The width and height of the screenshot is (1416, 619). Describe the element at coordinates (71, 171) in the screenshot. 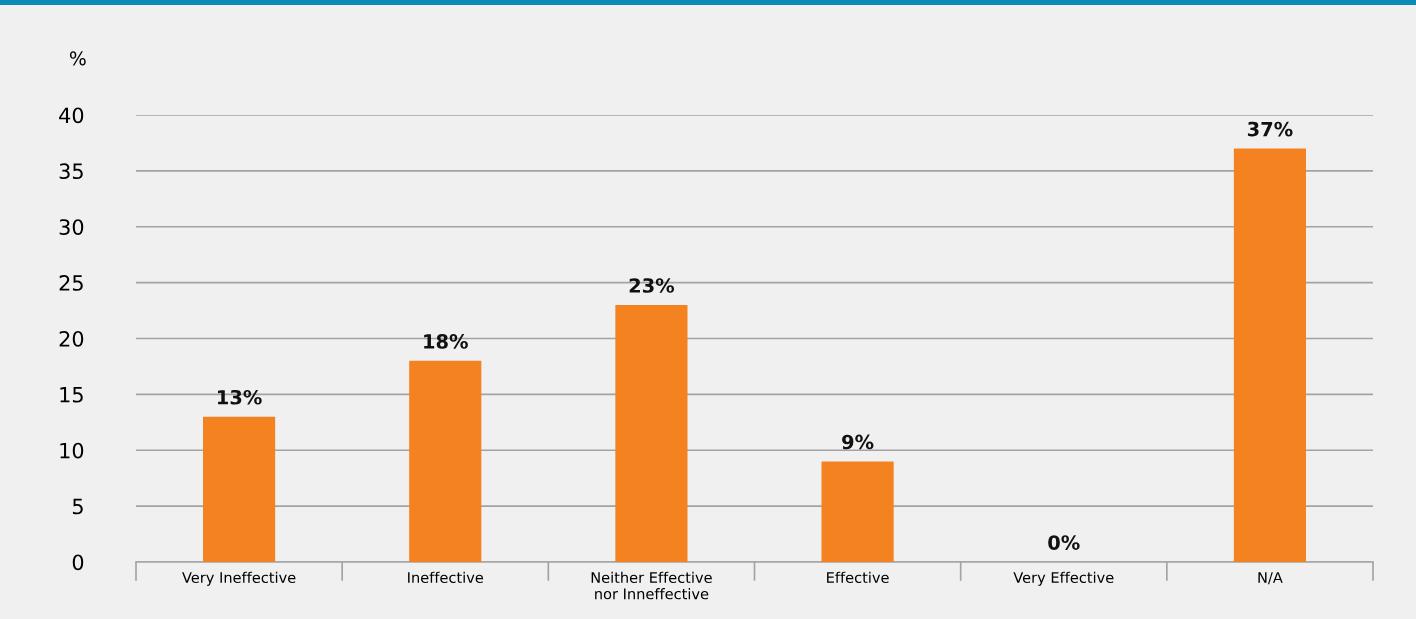

I see `y-tick-label: 35` at that location.